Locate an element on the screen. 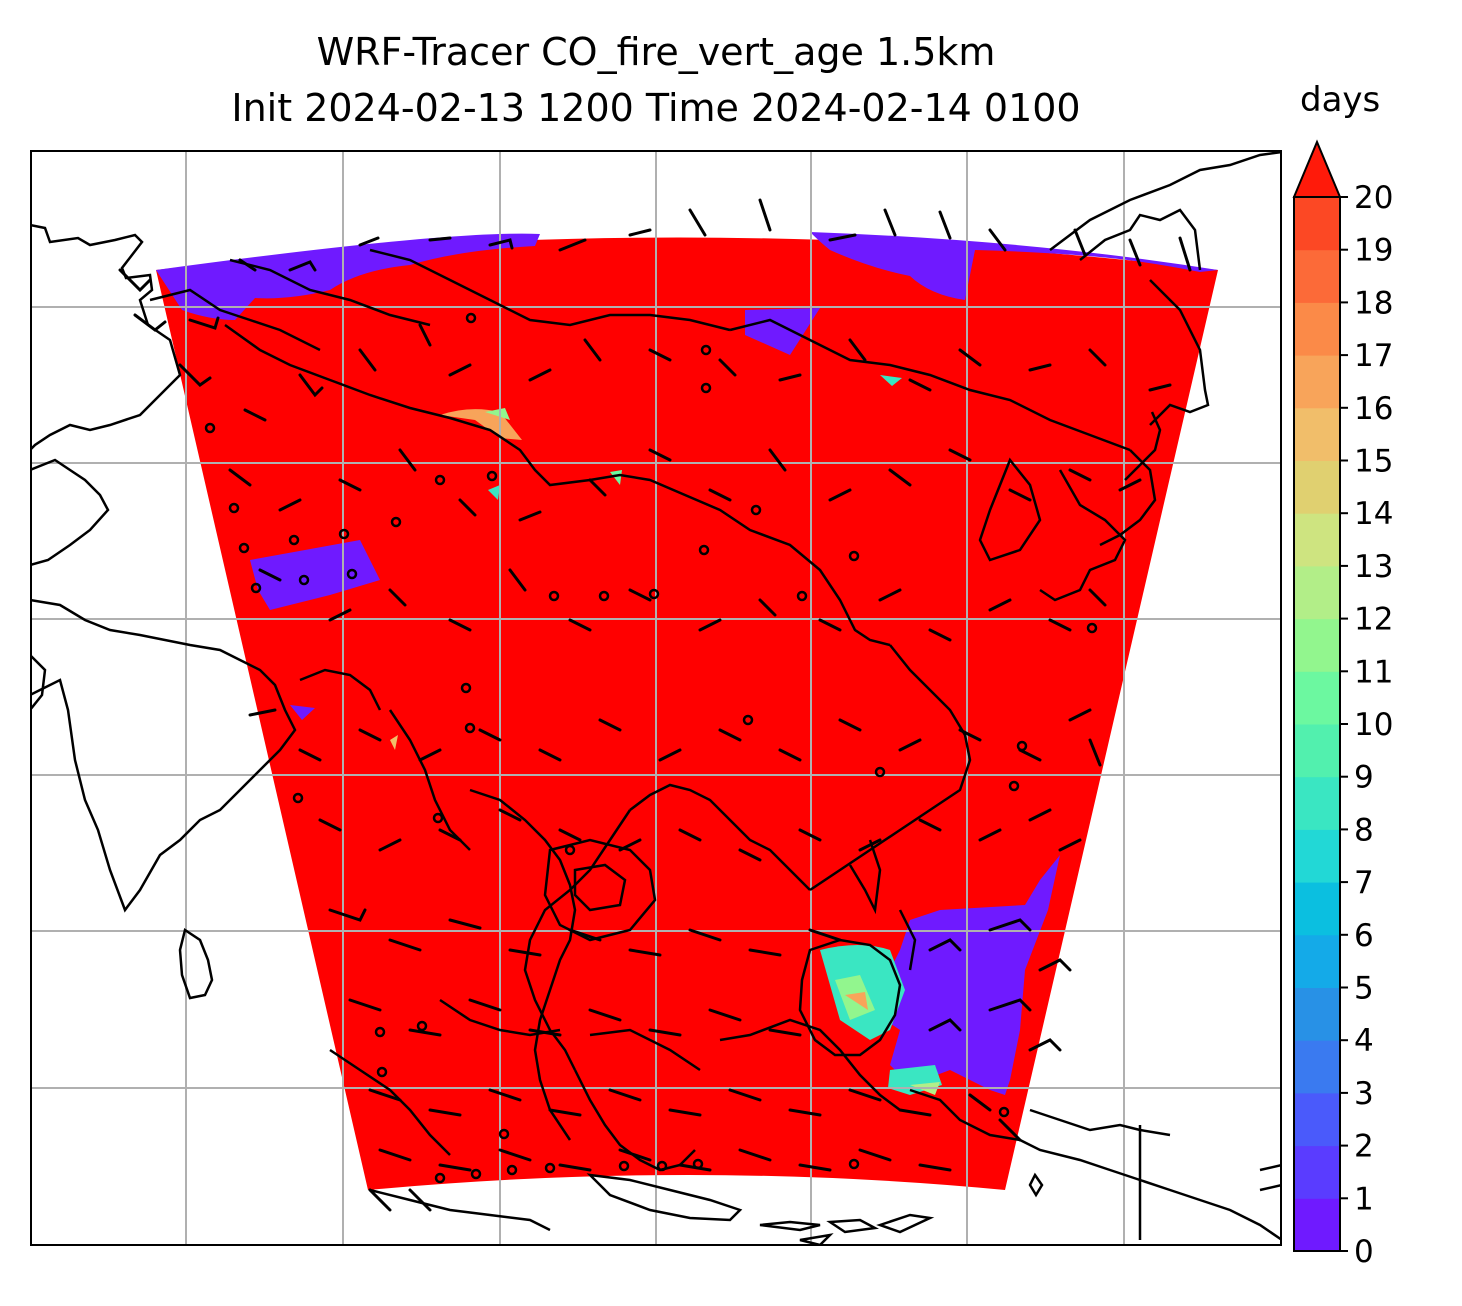  colorbar-tick-label: 10 is located at coordinates (1373, 725).